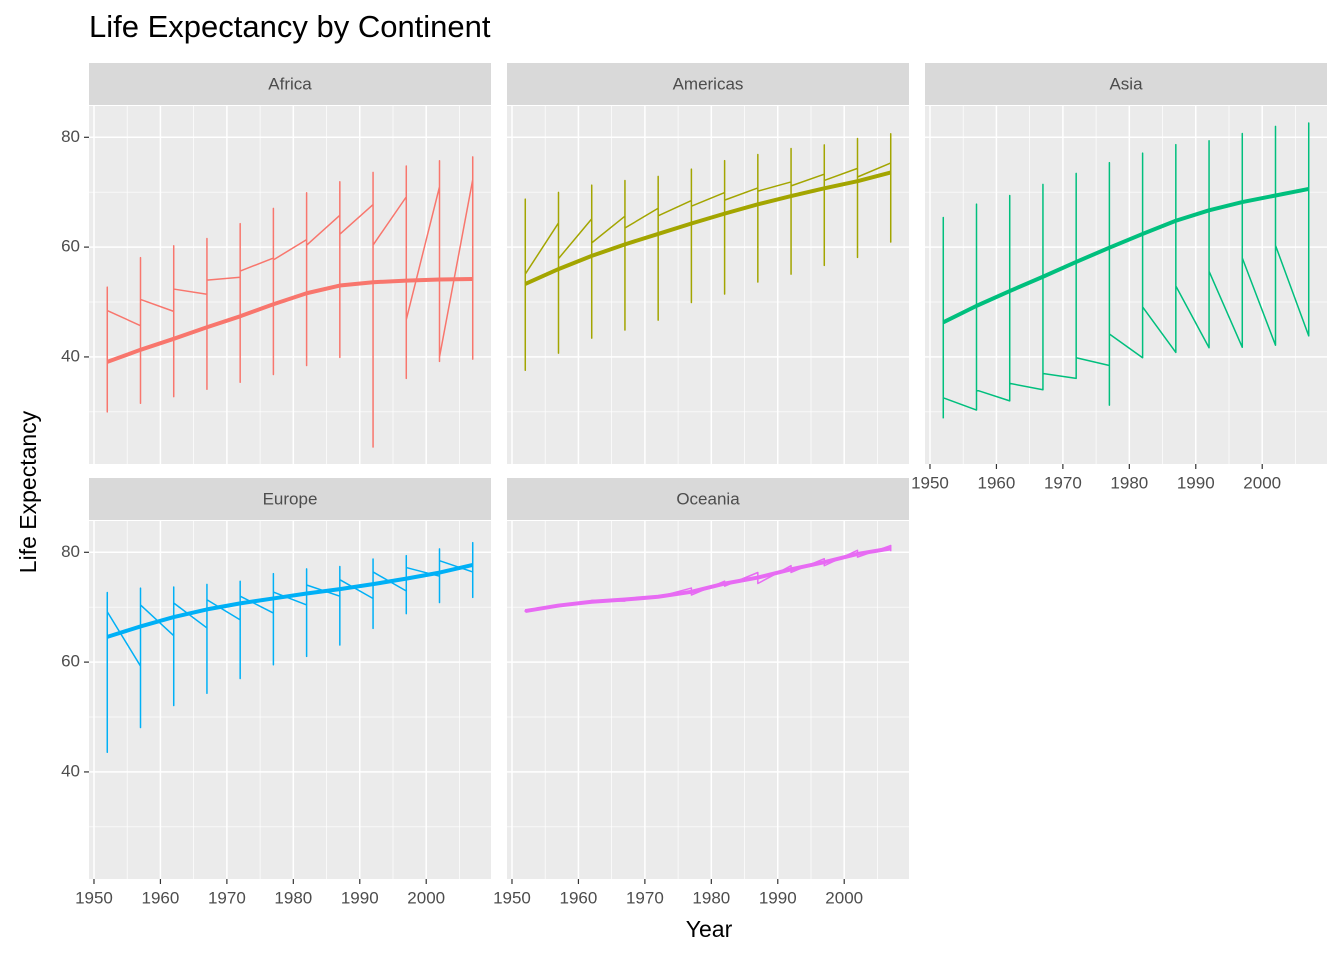 This screenshot has height=960, width=1344. What do you see at coordinates (290, 26) in the screenshot?
I see `chart-title: Life Expectancy by Continent` at bounding box center [290, 26].